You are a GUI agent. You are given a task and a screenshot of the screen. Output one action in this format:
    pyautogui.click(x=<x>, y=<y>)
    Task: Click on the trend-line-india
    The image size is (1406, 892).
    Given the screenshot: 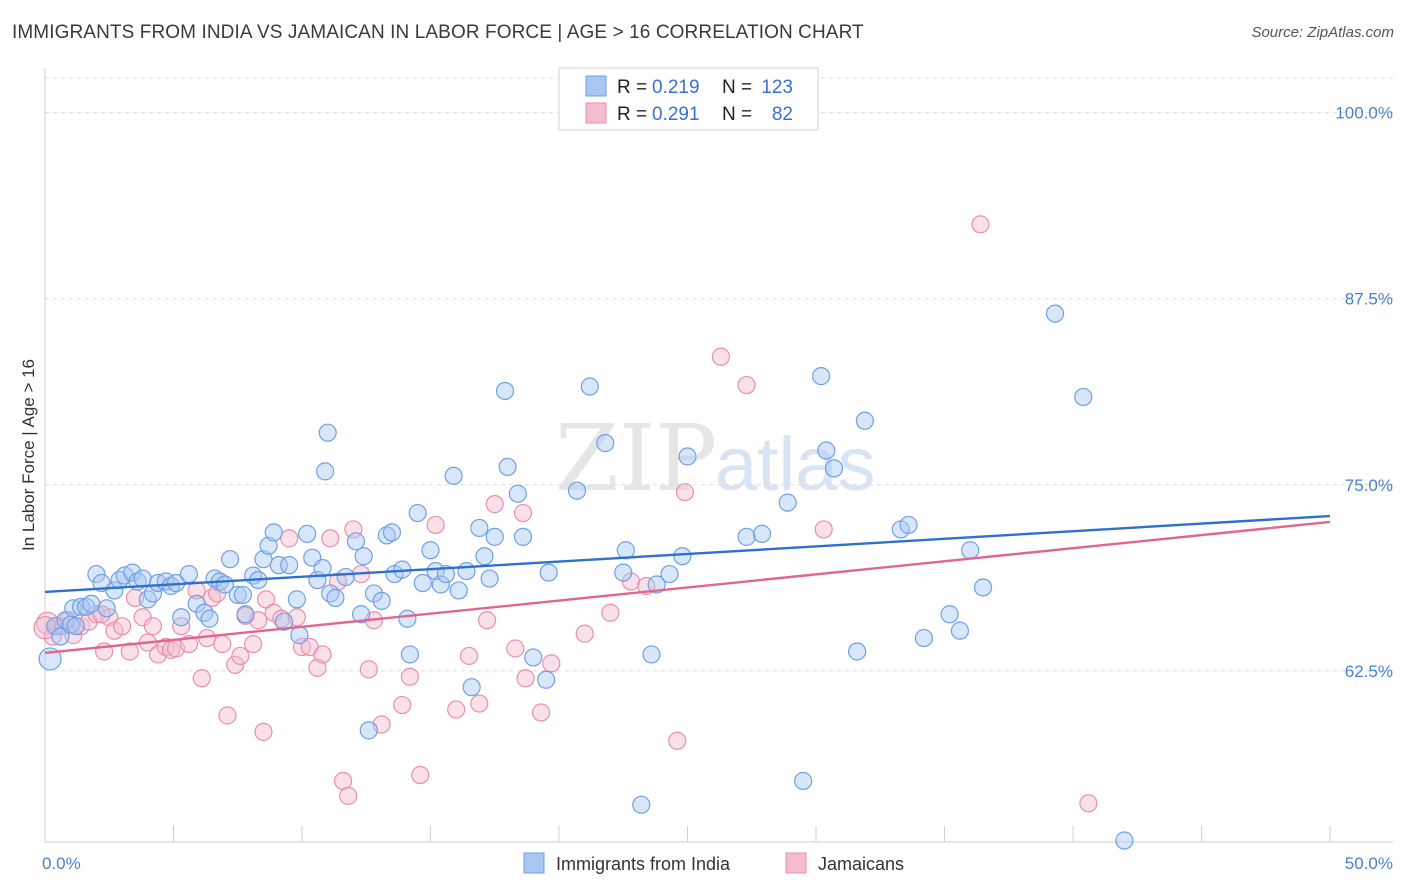 What is the action you would take?
    pyautogui.click(x=687, y=554)
    